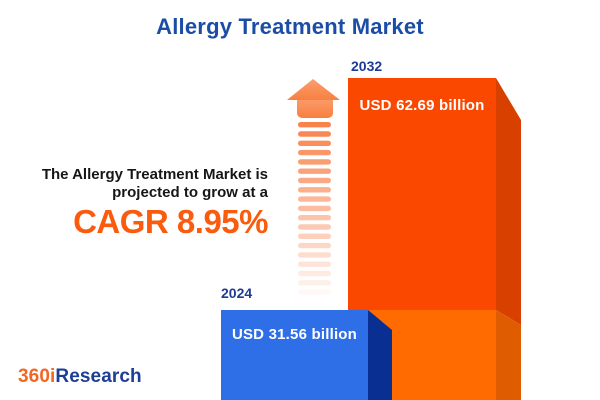  What do you see at coordinates (508, 201) in the screenshot?
I see `bar-2032-side-upper` at bounding box center [508, 201].